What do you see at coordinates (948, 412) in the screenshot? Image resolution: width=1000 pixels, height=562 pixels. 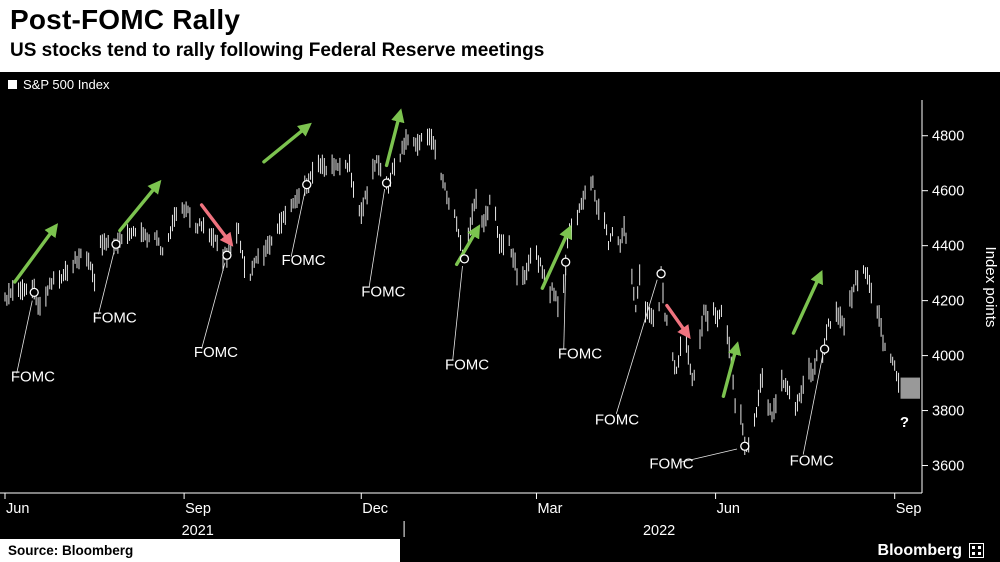 I see `y-axis-tick-label: 3800` at bounding box center [948, 412].